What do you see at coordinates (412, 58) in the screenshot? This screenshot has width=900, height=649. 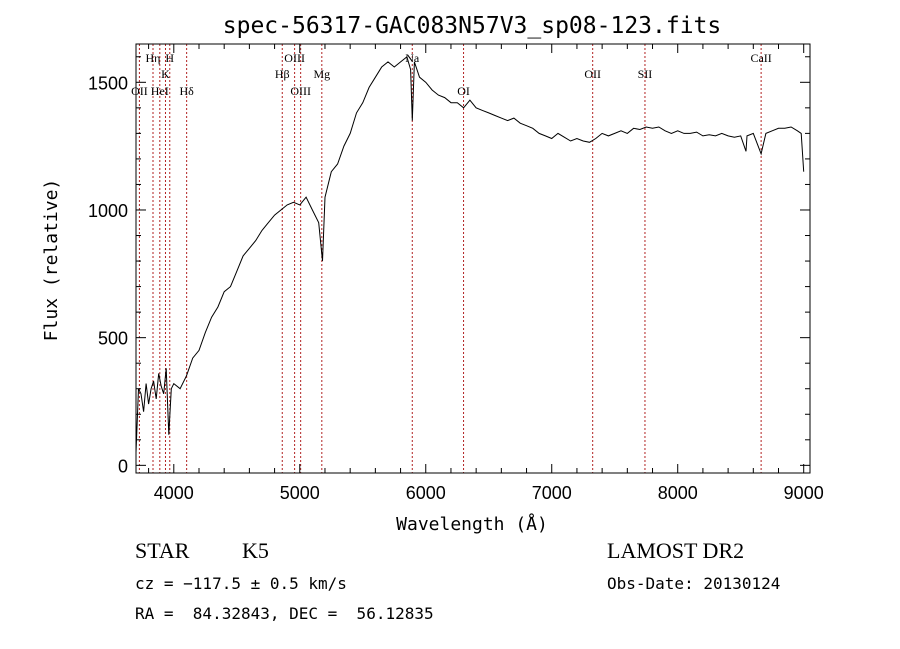 I see `line-marker-label: Na` at bounding box center [412, 58].